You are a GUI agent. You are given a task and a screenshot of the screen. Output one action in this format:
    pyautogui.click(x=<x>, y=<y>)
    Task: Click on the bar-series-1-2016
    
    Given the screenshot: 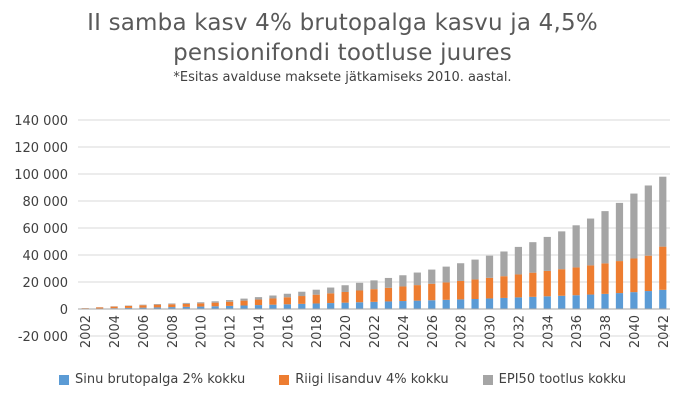 What is the action you would take?
    pyautogui.click(x=287, y=306)
    